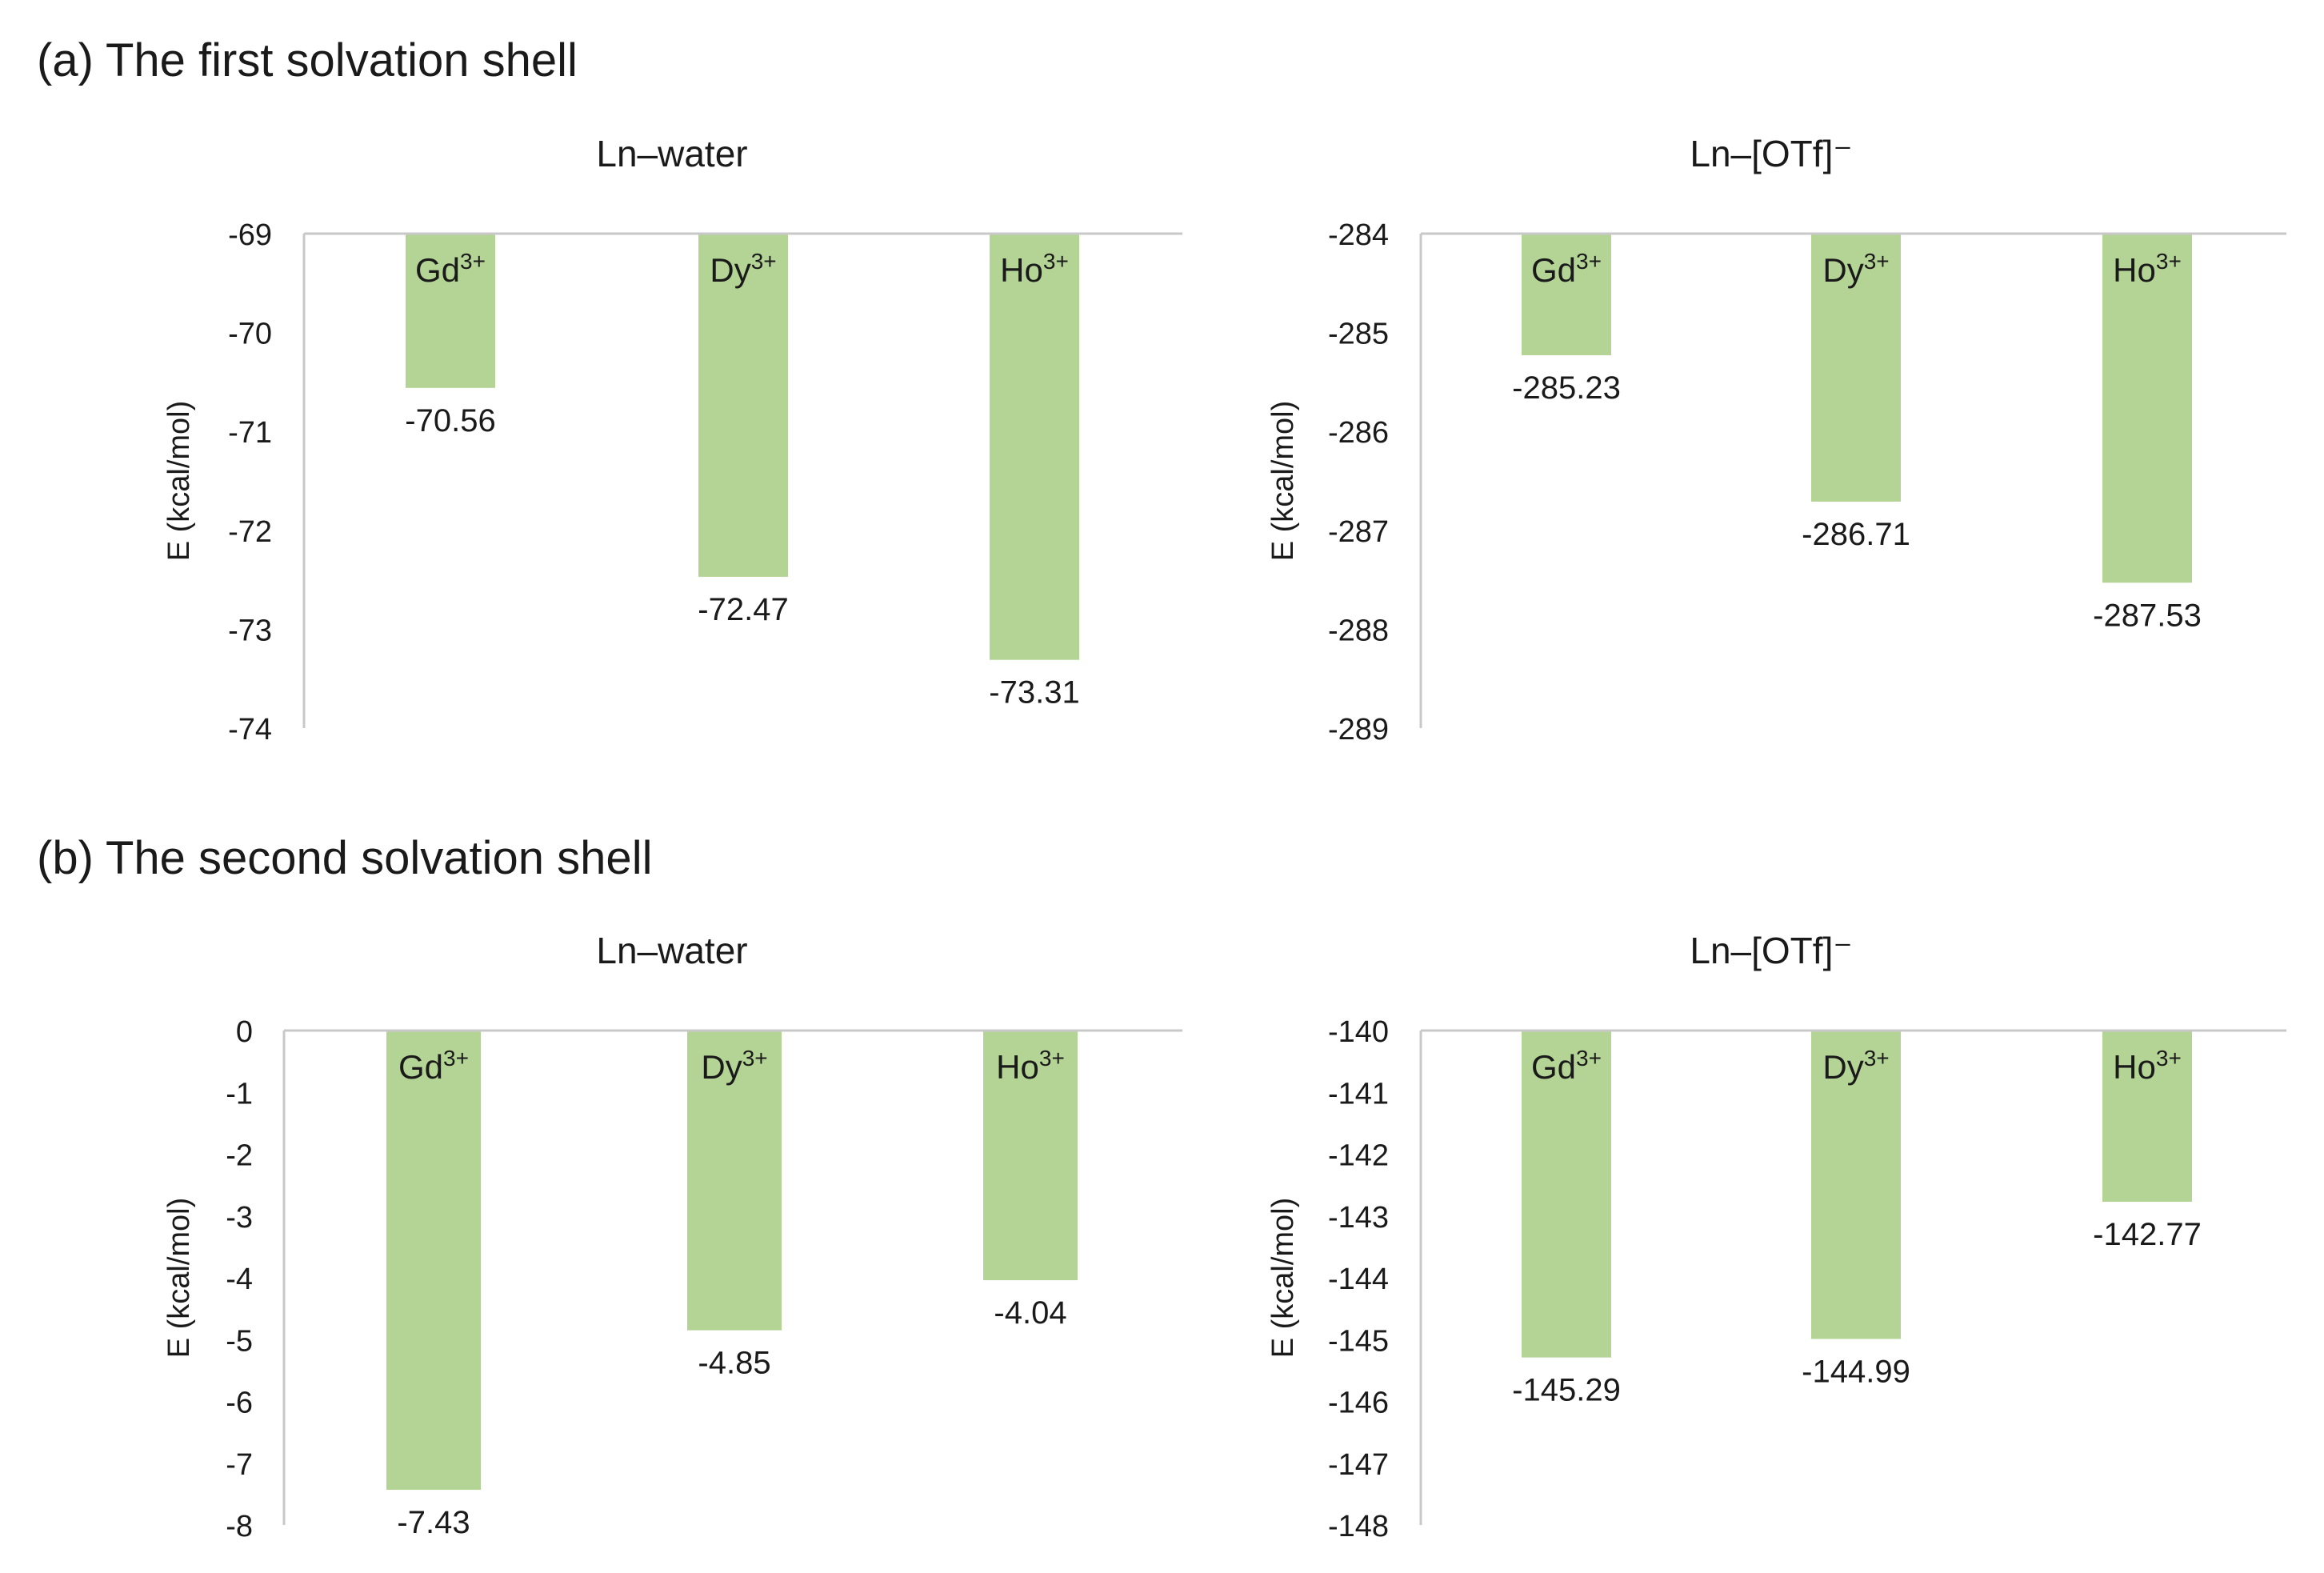 The image size is (2324, 1573). I want to click on y-tick-label: -69, so click(250, 235).